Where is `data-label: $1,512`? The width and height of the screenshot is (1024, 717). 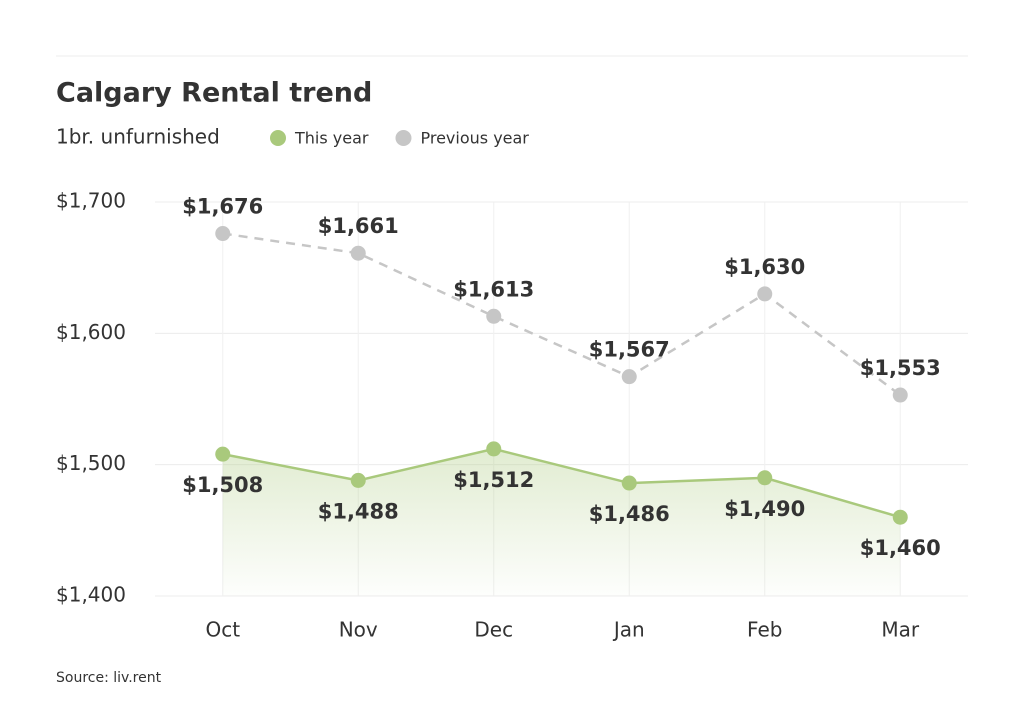 data-label: $1,512 is located at coordinates (493, 480).